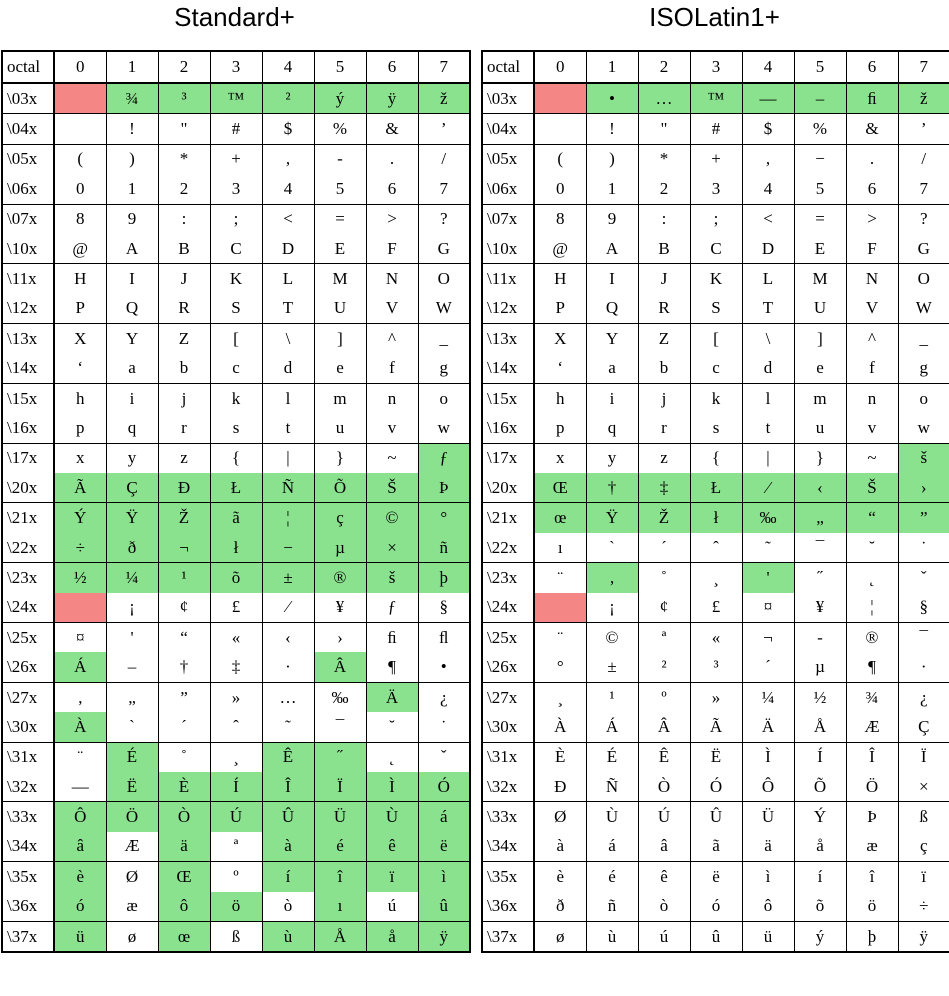  What do you see at coordinates (236, 697) in the screenshot?
I see `table-row: \27x ‚ „”»… ‰ Ä ¿` at bounding box center [236, 697].